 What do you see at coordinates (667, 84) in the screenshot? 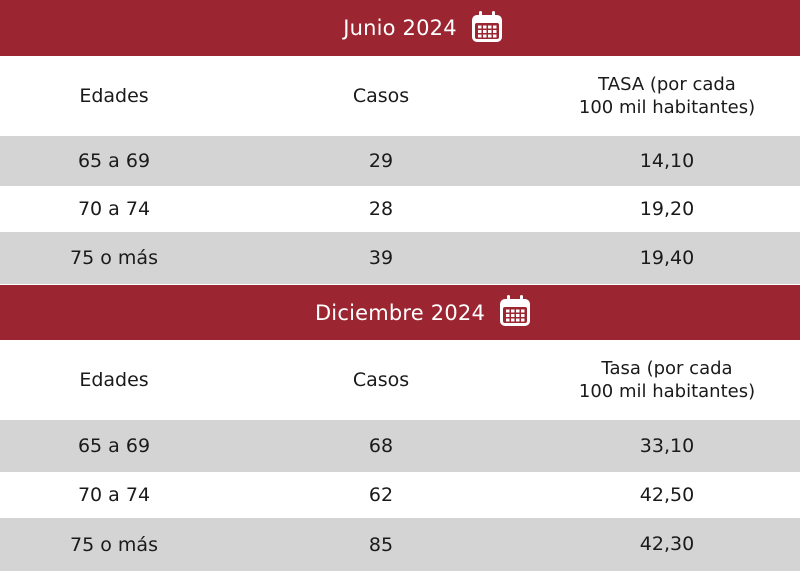
I see `header-tasa-line1: TASA (por cada` at bounding box center [667, 84].